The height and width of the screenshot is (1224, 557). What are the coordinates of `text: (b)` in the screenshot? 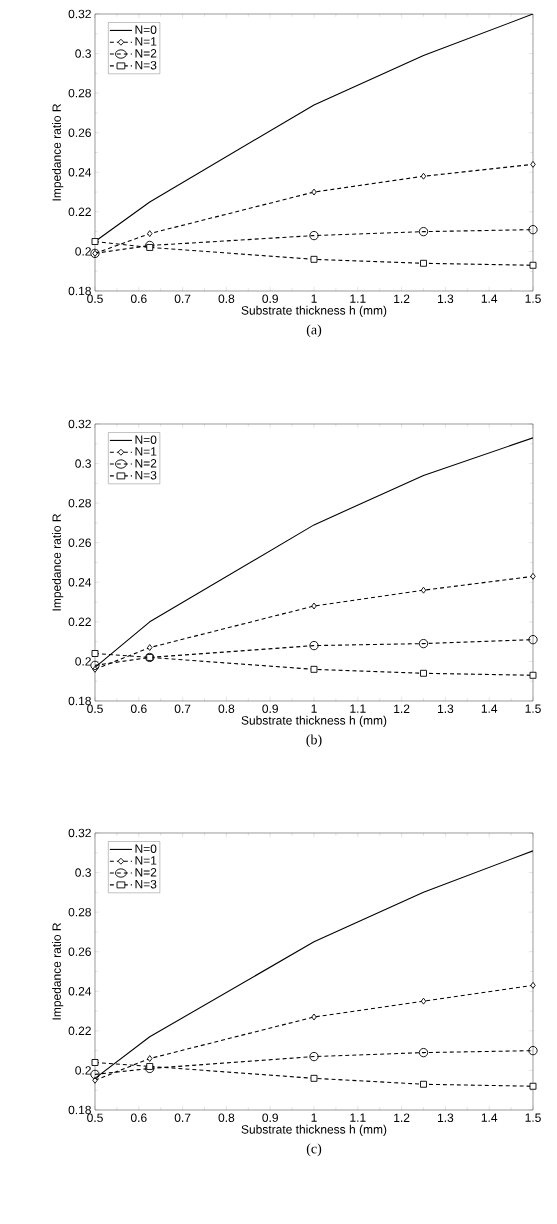 It's located at (314, 741).